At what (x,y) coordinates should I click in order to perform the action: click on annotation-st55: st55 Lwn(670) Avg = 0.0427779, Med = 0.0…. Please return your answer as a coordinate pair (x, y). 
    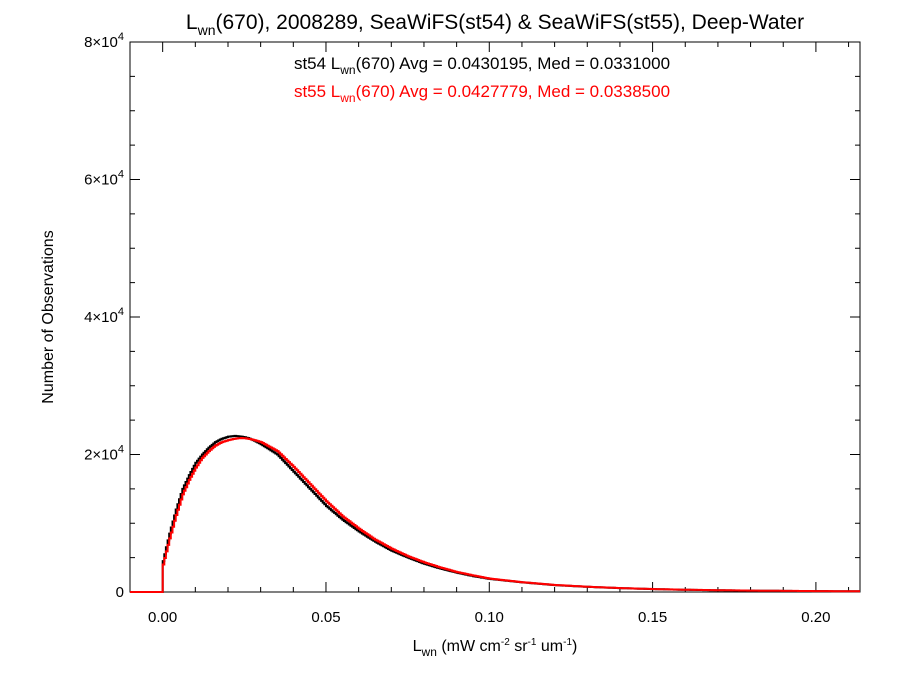
    Looking at the image, I should click on (482, 93).